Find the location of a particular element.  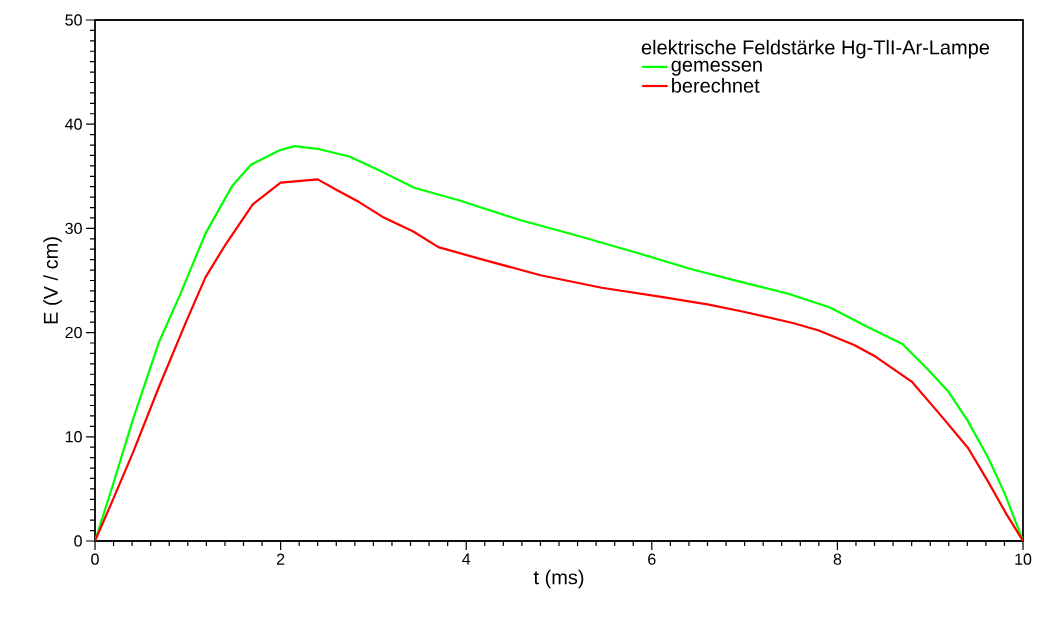

y-tick-label: 0 is located at coordinates (78, 541).